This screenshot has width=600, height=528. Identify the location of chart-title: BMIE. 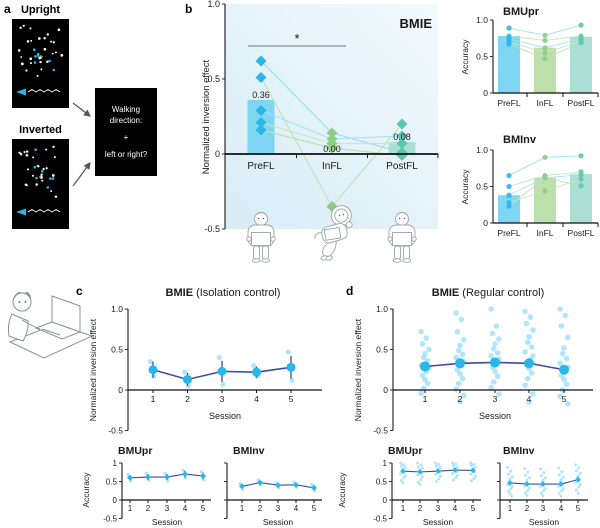
(416, 23).